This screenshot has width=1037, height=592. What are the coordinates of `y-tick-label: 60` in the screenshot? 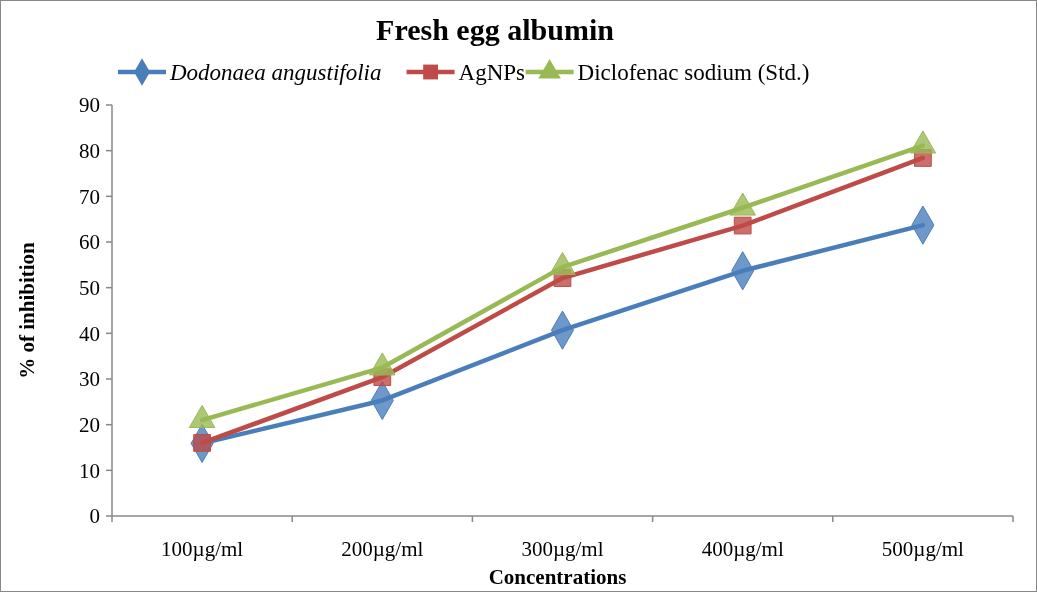 It's located at (89, 242).